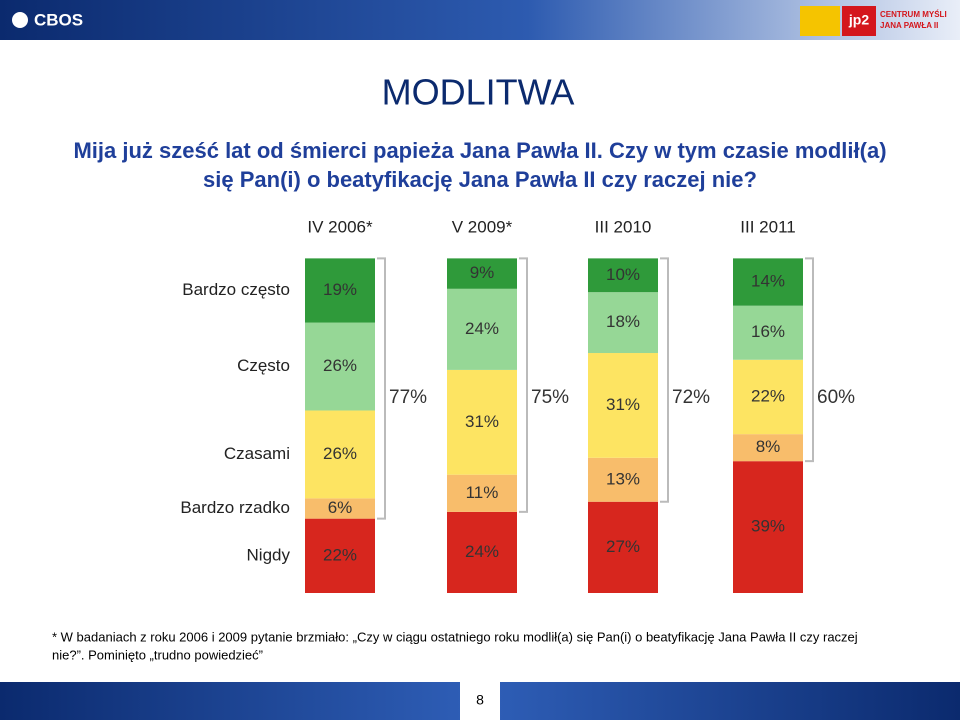  Describe the element at coordinates (408, 397) in the screenshot. I see `total-label: 77%` at that location.